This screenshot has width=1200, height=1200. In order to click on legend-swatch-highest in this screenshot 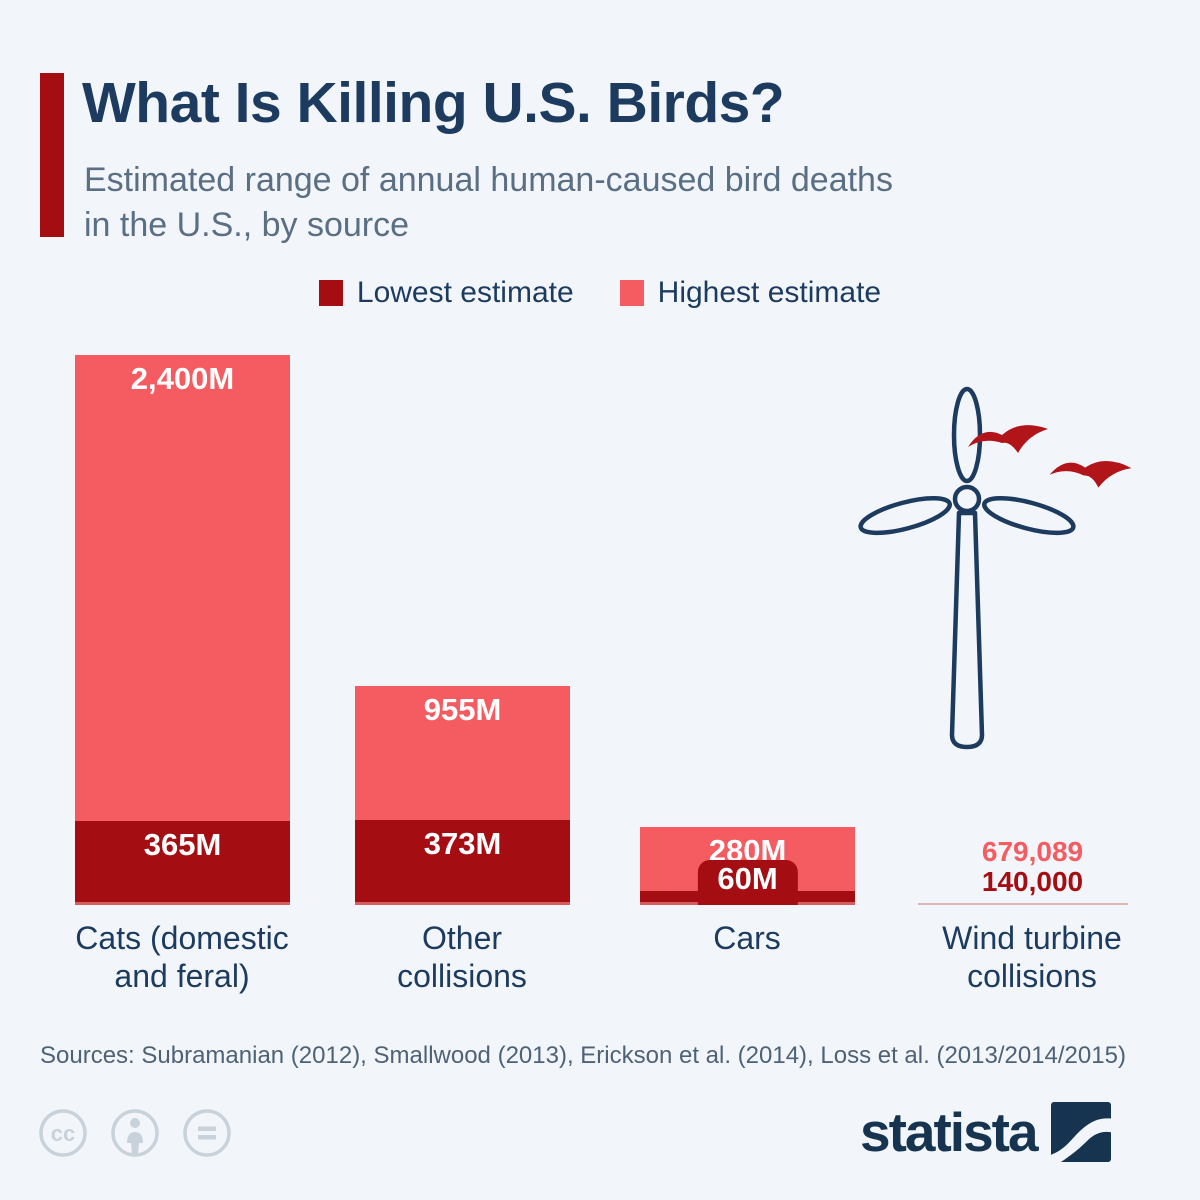, I will do `click(631, 293)`.